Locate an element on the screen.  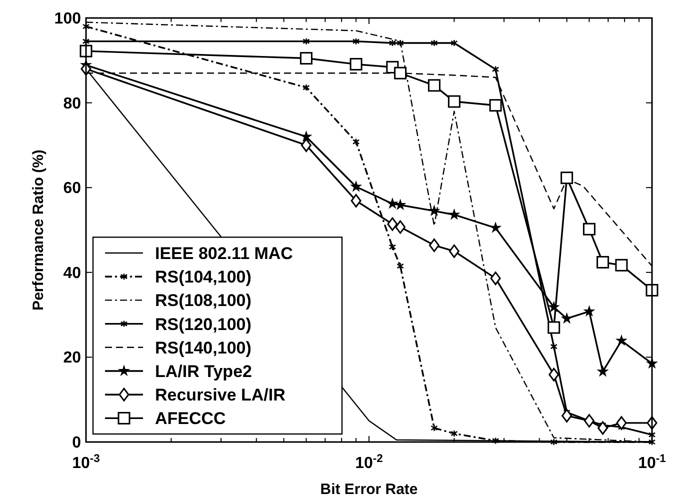
legend-label: IEEE 802.11 MAC is located at coordinates (224, 253).